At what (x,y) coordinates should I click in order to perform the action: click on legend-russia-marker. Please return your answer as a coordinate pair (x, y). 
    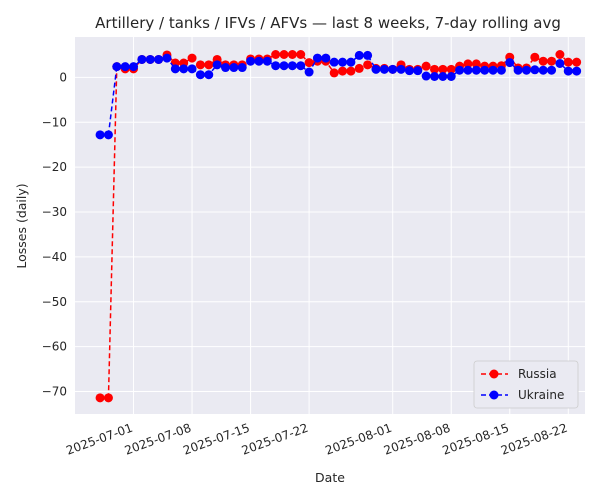
    Looking at the image, I should click on (494, 374).